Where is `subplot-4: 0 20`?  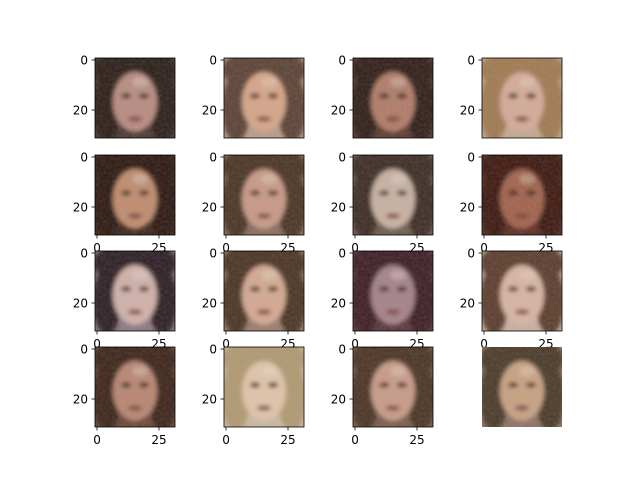 subplot-4: 0 20 is located at coordinates (511, 96).